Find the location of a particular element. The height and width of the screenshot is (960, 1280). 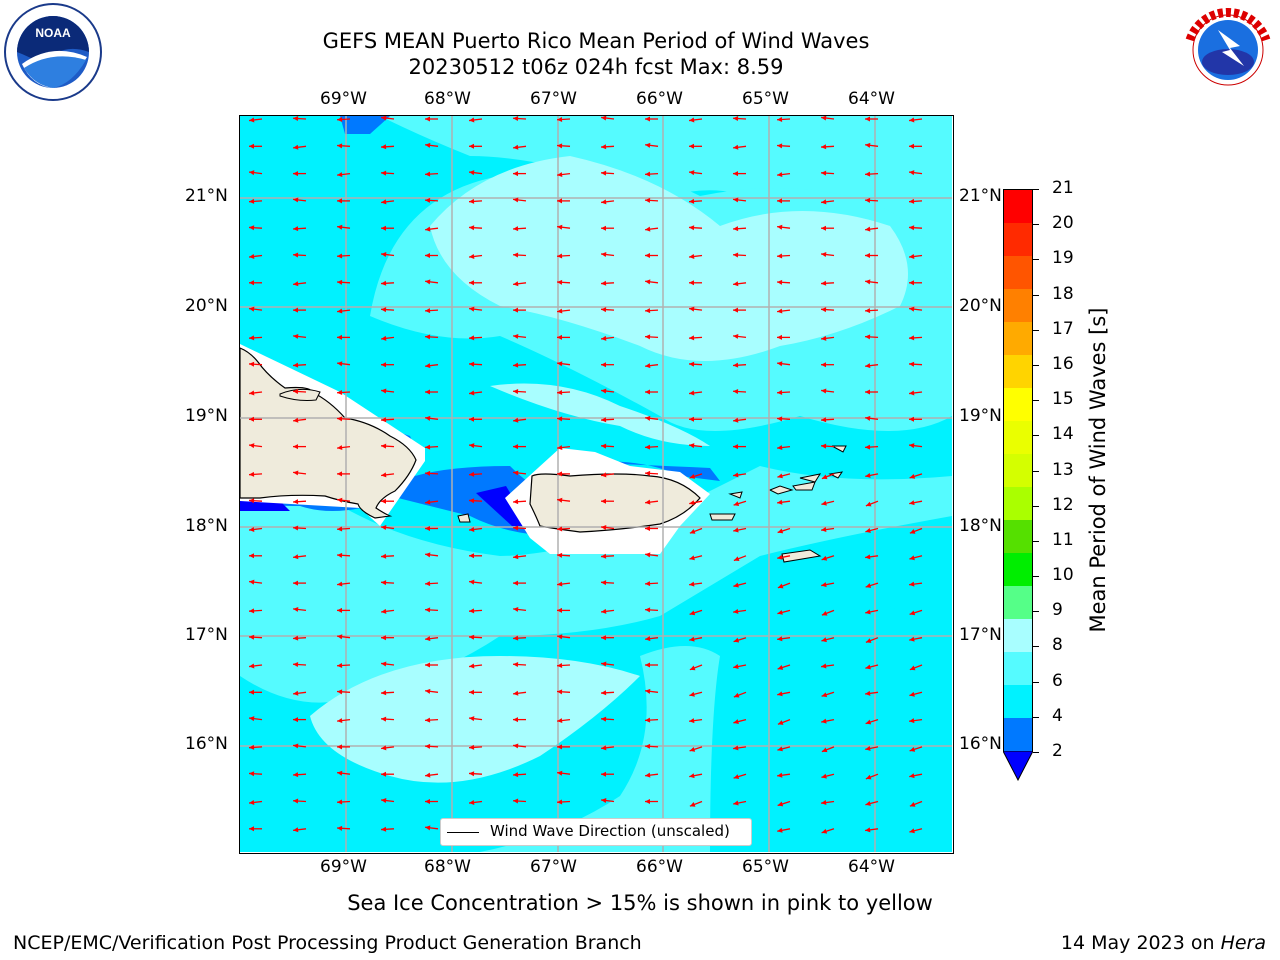

lat-label-right: 17°N is located at coordinates (980, 635).